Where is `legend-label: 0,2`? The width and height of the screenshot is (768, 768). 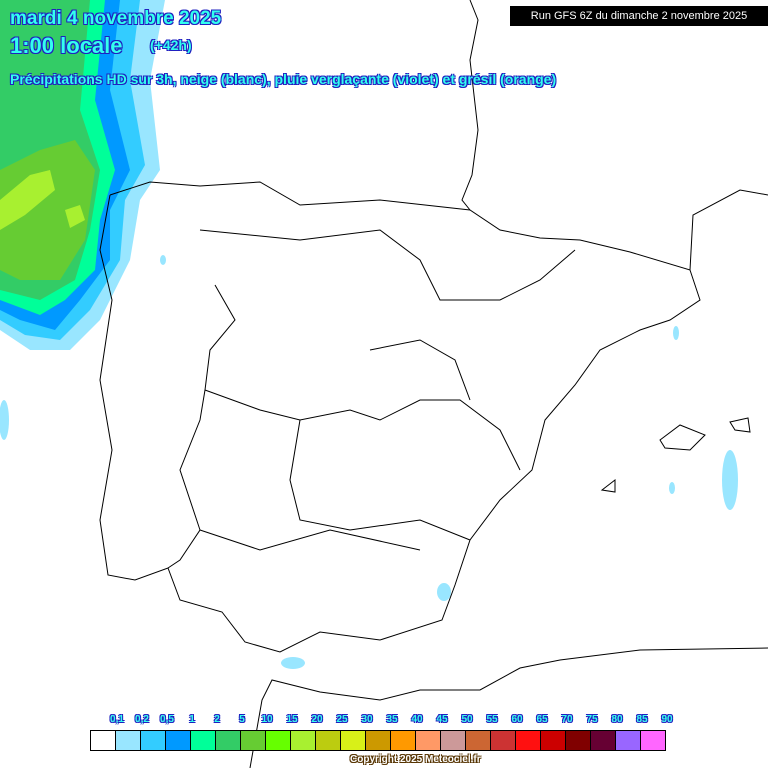 legend-label: 0,2 is located at coordinates (142, 719).